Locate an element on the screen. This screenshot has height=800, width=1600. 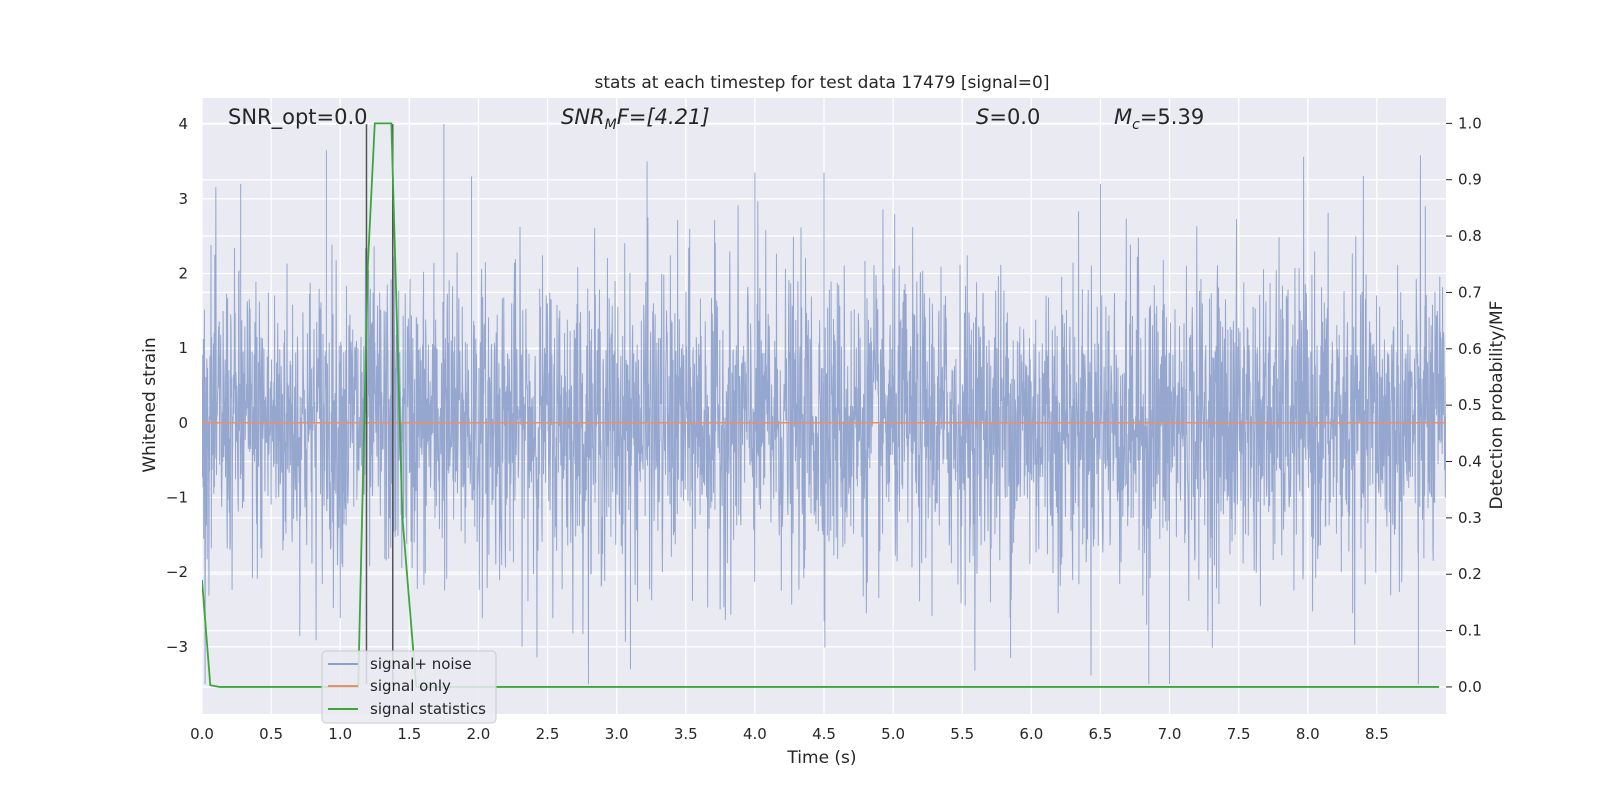
y-left-tick-label: 1 is located at coordinates (183, 348).